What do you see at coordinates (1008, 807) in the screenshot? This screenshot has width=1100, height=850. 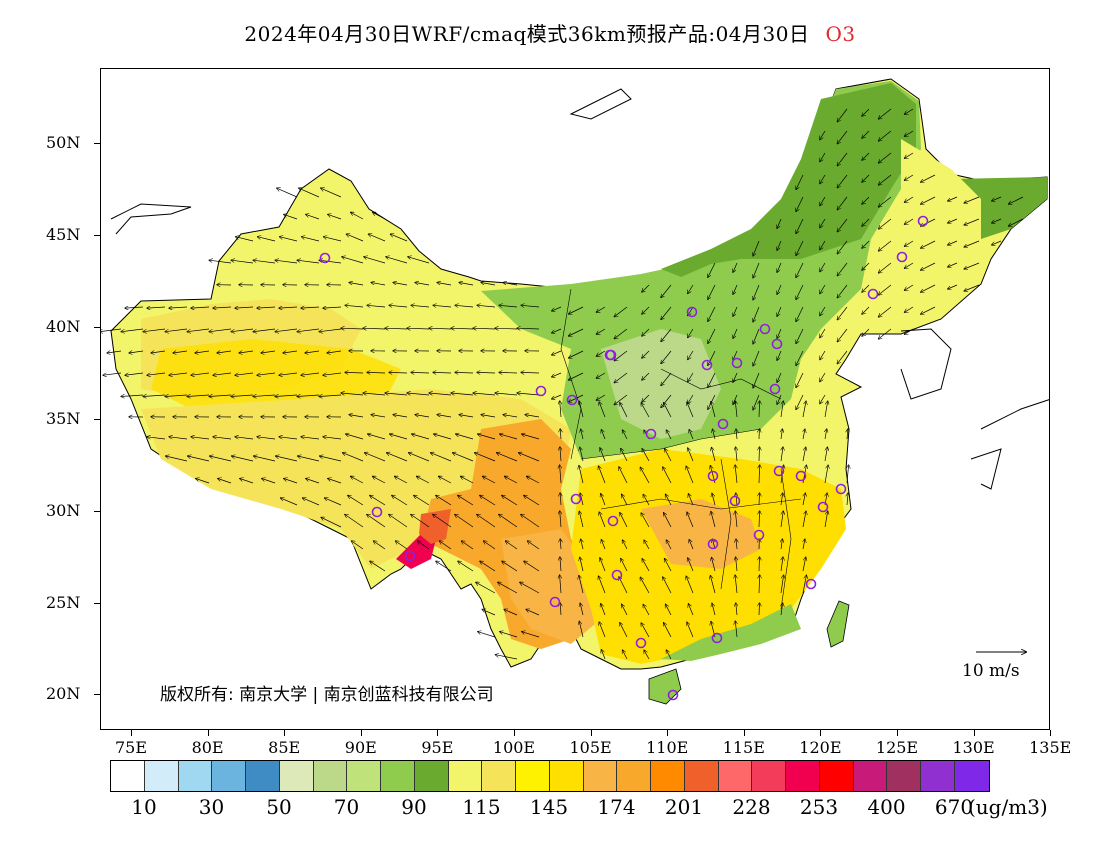 I see `colorbar-unit: (ug/m3)` at bounding box center [1008, 807].